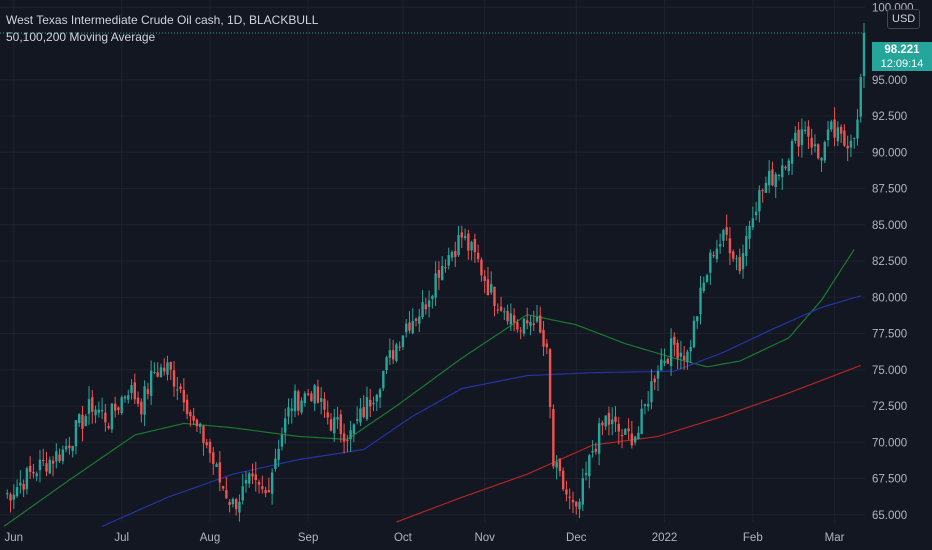 This screenshot has width=932, height=550. Describe the element at coordinates (403, 538) in the screenshot. I see `x-tick-label: Oct` at that location.